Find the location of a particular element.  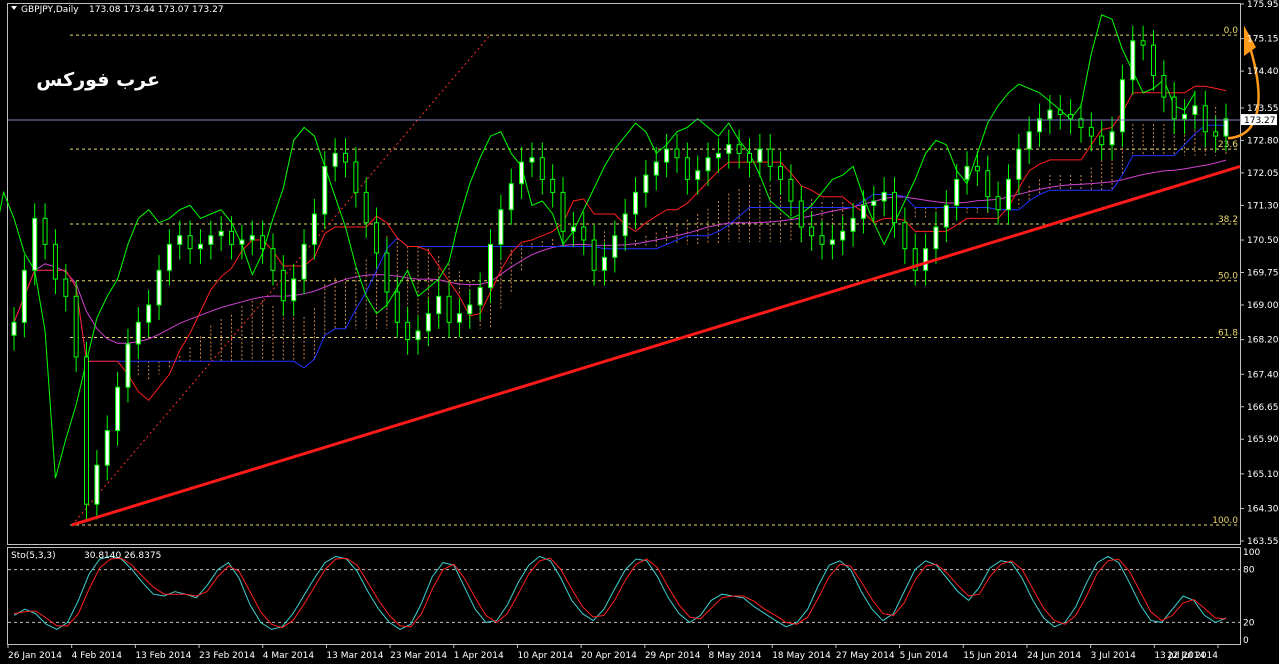

time-tick-label: 13 Jul 2014 is located at coordinates (1179, 656).